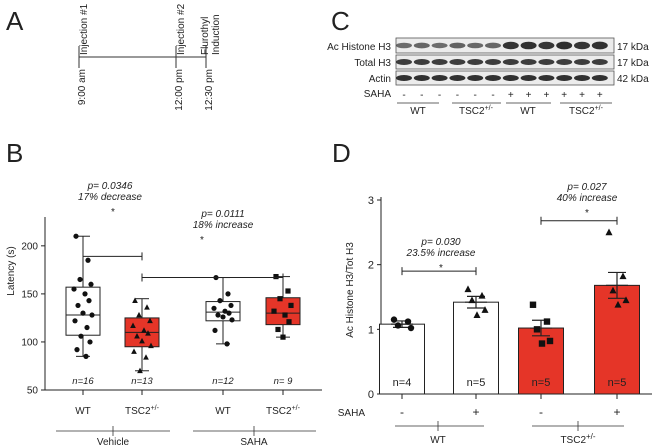  I want to click on d-n-label: n=5, so click(617, 383).